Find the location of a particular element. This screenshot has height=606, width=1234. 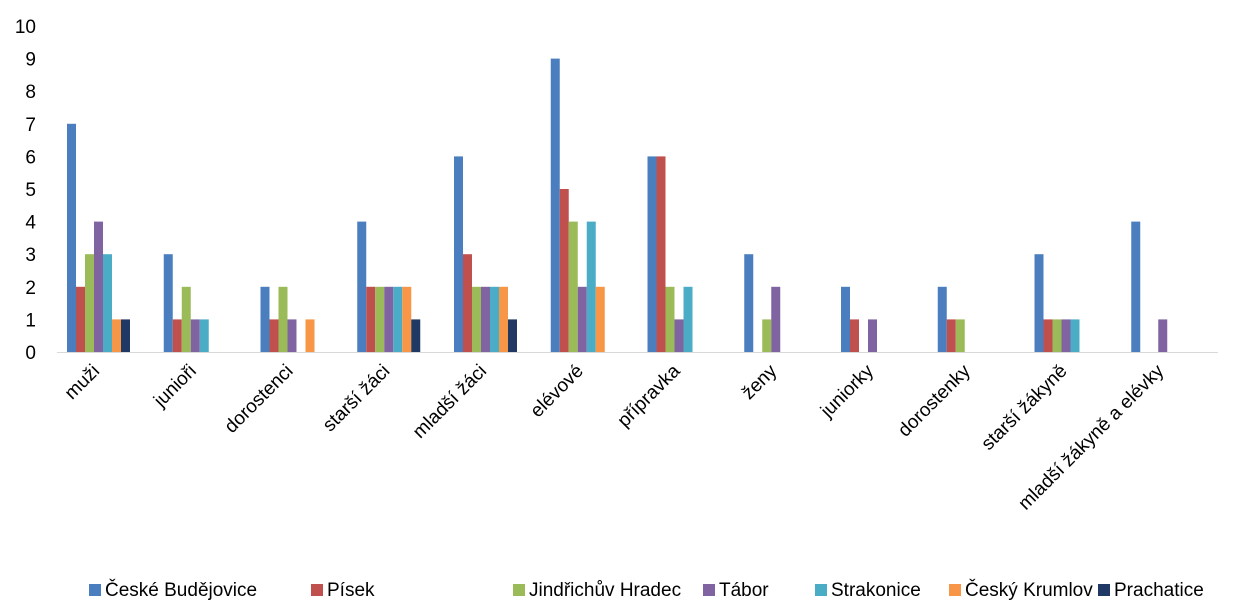

y-tick-label: 1 is located at coordinates (30, 320).